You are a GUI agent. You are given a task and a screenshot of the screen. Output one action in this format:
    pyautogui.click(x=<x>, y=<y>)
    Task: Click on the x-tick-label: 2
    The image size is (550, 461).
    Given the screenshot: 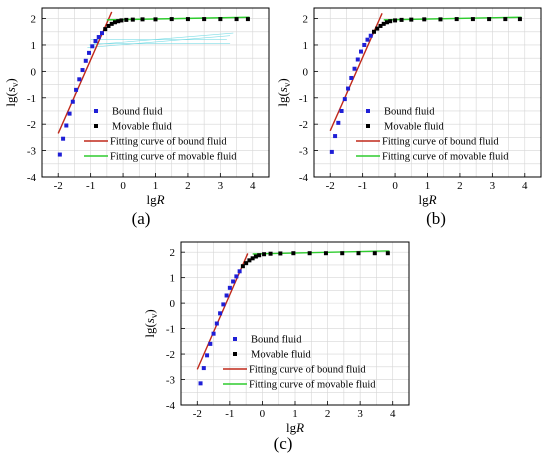 What is the action you would take?
    pyautogui.click(x=460, y=186)
    